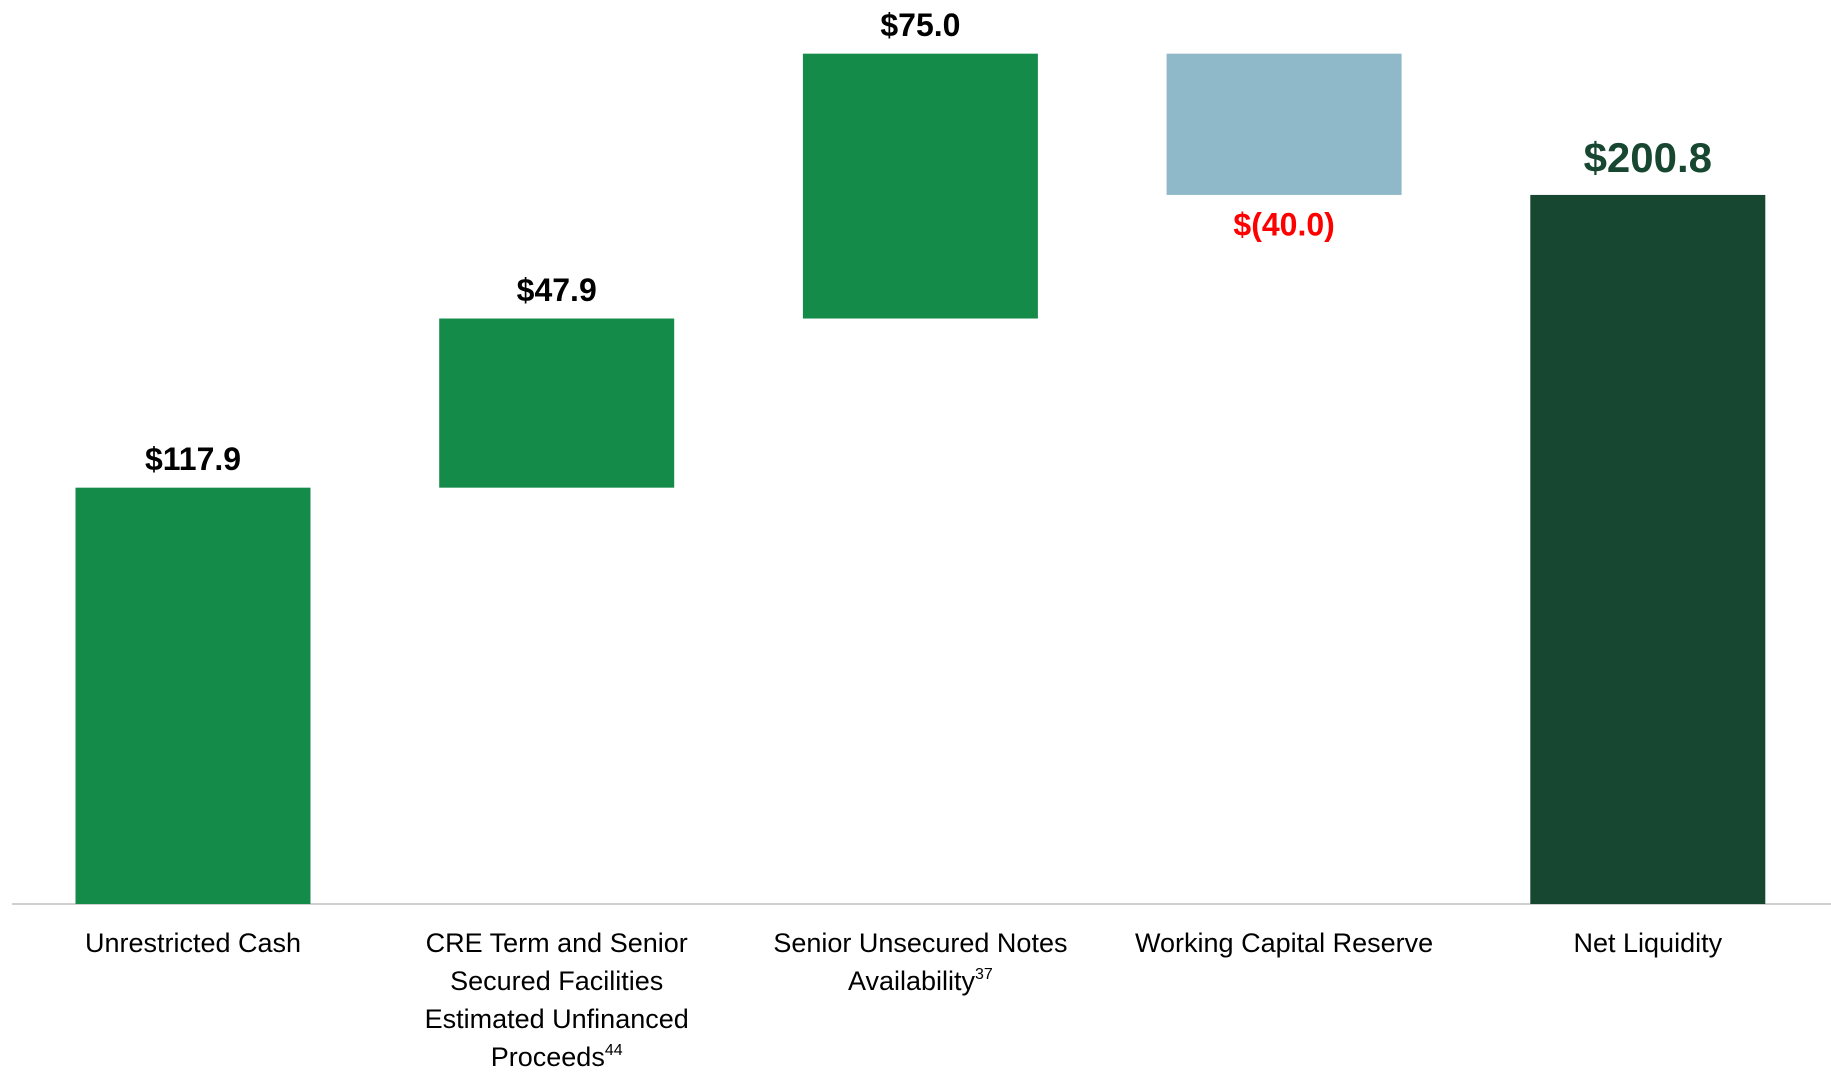  I want to click on category-text: Net Liquidity, so click(1648, 943).